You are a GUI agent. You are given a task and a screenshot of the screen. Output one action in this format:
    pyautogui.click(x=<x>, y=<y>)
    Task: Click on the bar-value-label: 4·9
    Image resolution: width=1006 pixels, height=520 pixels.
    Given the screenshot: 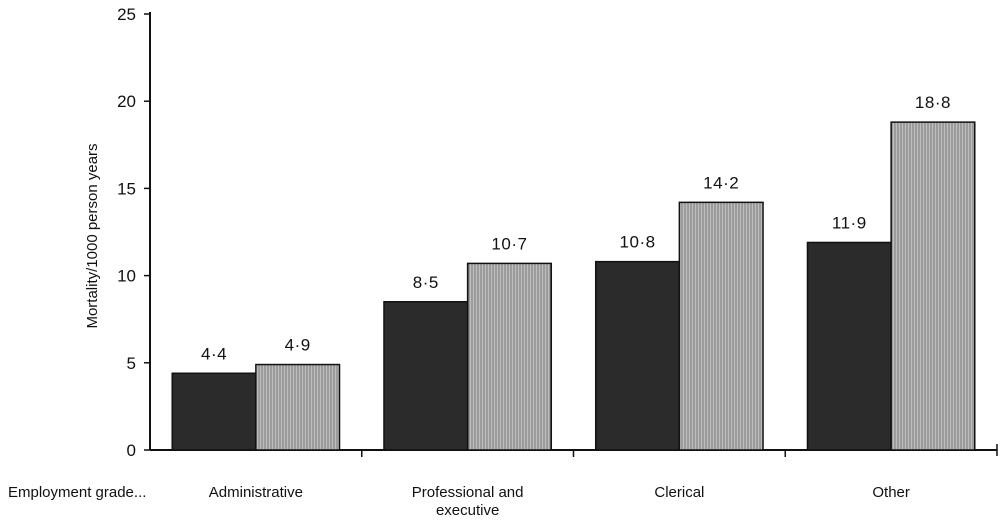 What is the action you would take?
    pyautogui.click(x=298, y=345)
    